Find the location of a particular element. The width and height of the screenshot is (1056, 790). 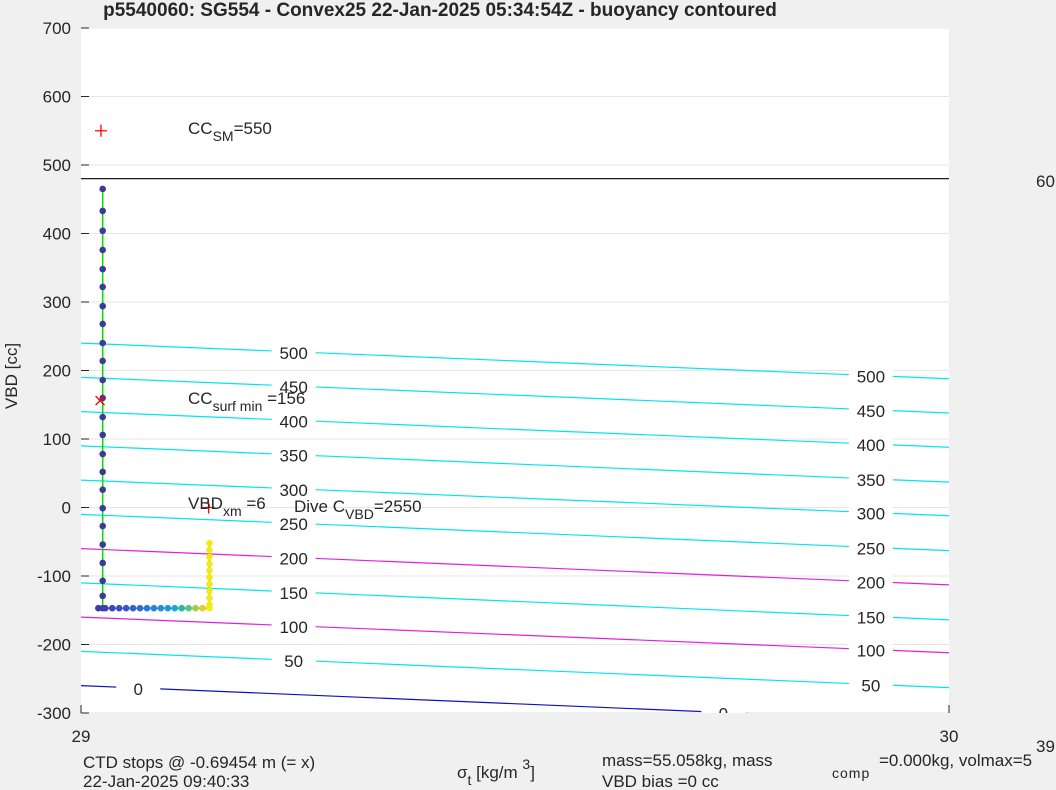

x-tick-label: 30 is located at coordinates (949, 736).